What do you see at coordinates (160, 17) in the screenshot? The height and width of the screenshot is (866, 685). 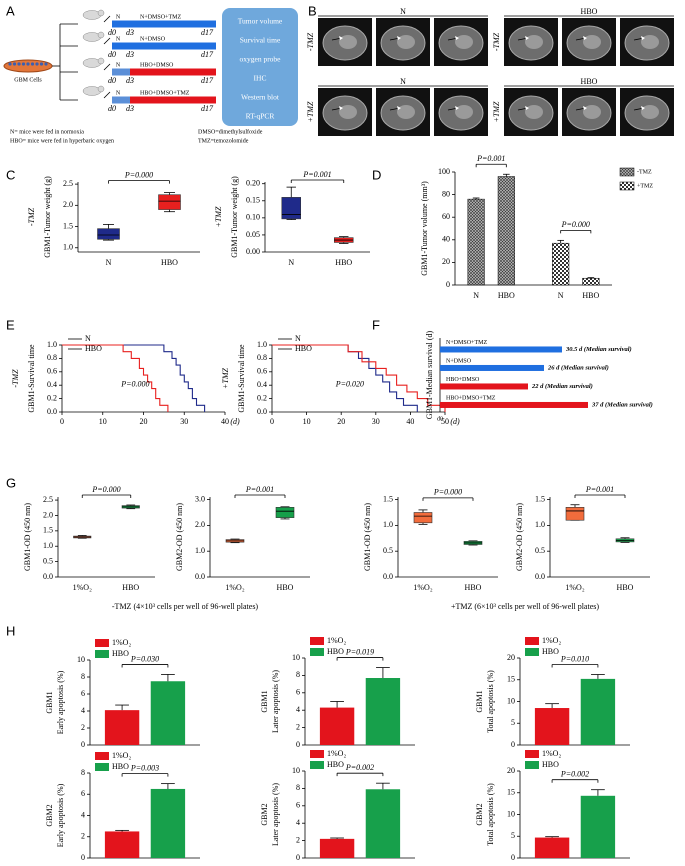 I see `group-label: N+DMSO+TMZ` at bounding box center [160, 17].